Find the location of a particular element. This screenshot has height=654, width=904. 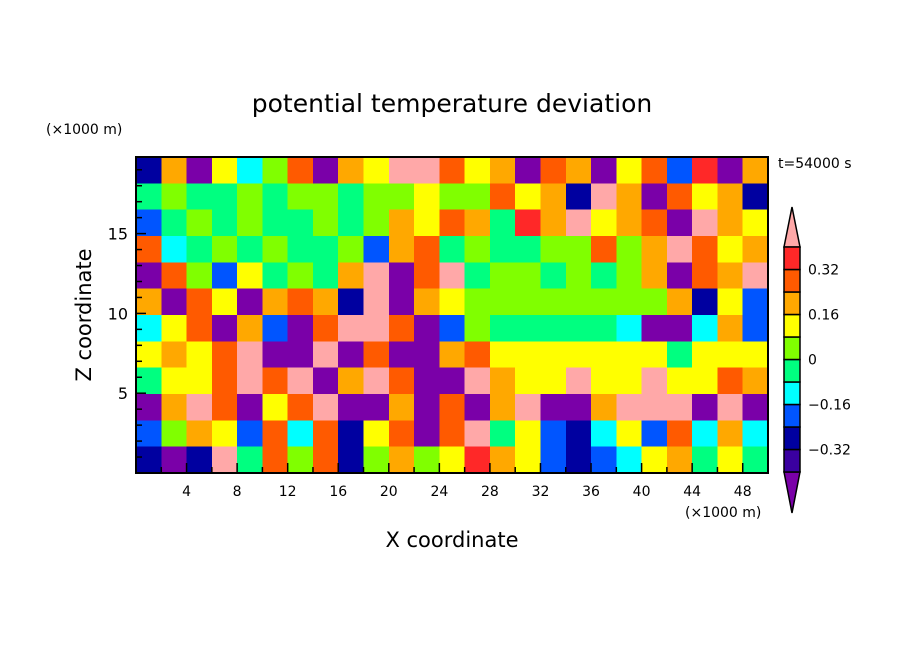

x-tick-label: 48 is located at coordinates (743, 492).